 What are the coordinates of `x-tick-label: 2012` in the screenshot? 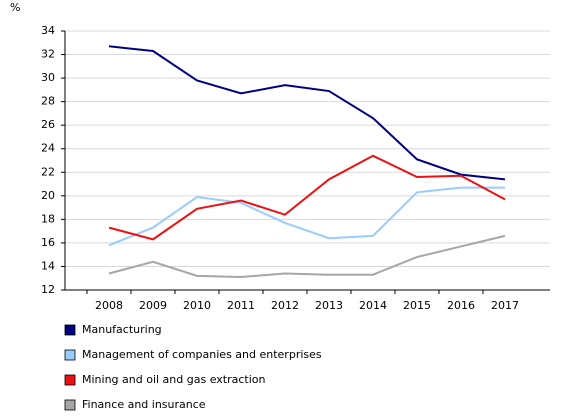 It's located at (285, 305).